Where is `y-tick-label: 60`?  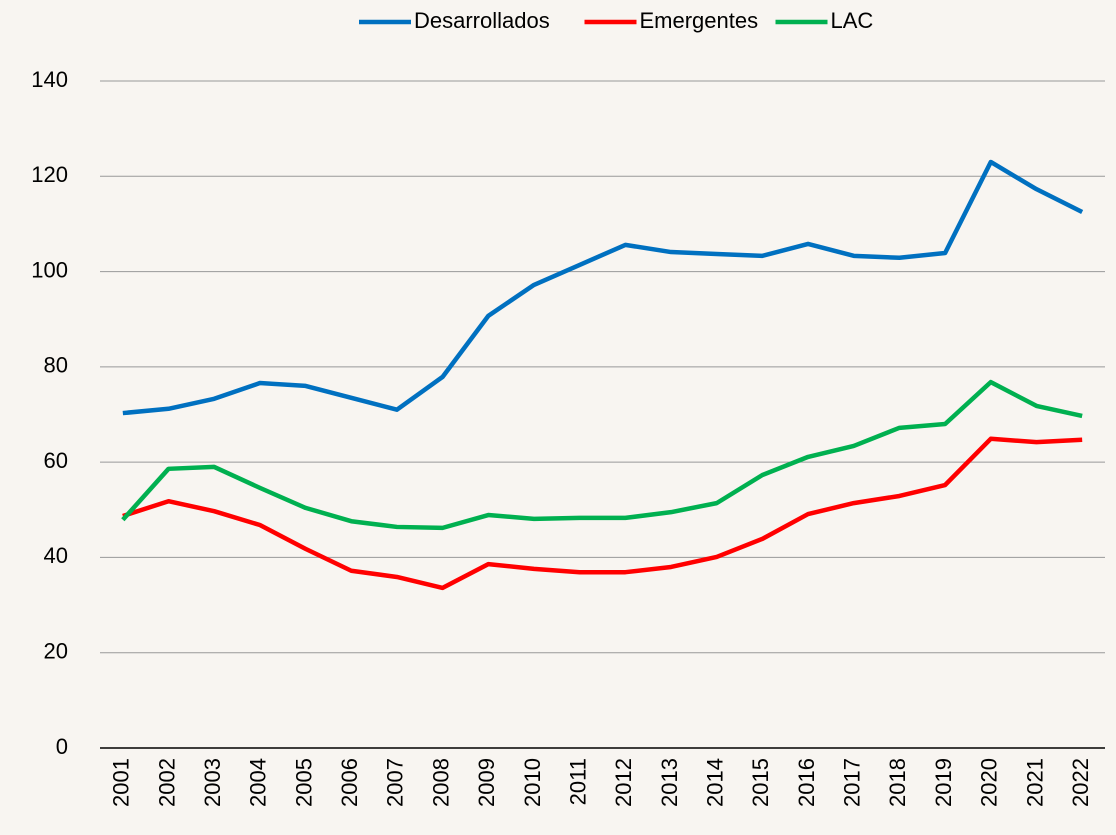
y-tick-label: 60 is located at coordinates (56, 460).